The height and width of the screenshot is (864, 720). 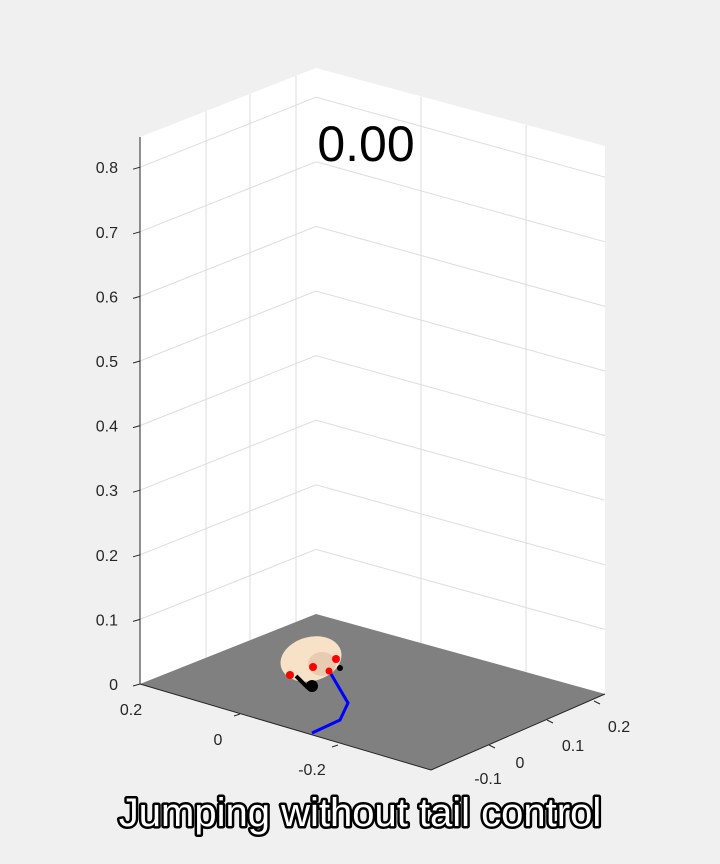 What do you see at coordinates (488, 779) in the screenshot?
I see `x-tick-label: -0.1` at bounding box center [488, 779].